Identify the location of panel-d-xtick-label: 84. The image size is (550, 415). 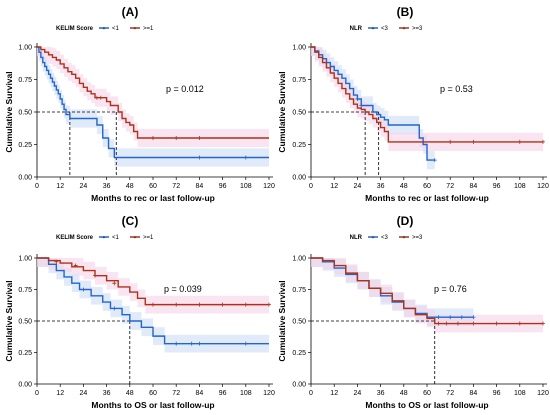
(474, 393).